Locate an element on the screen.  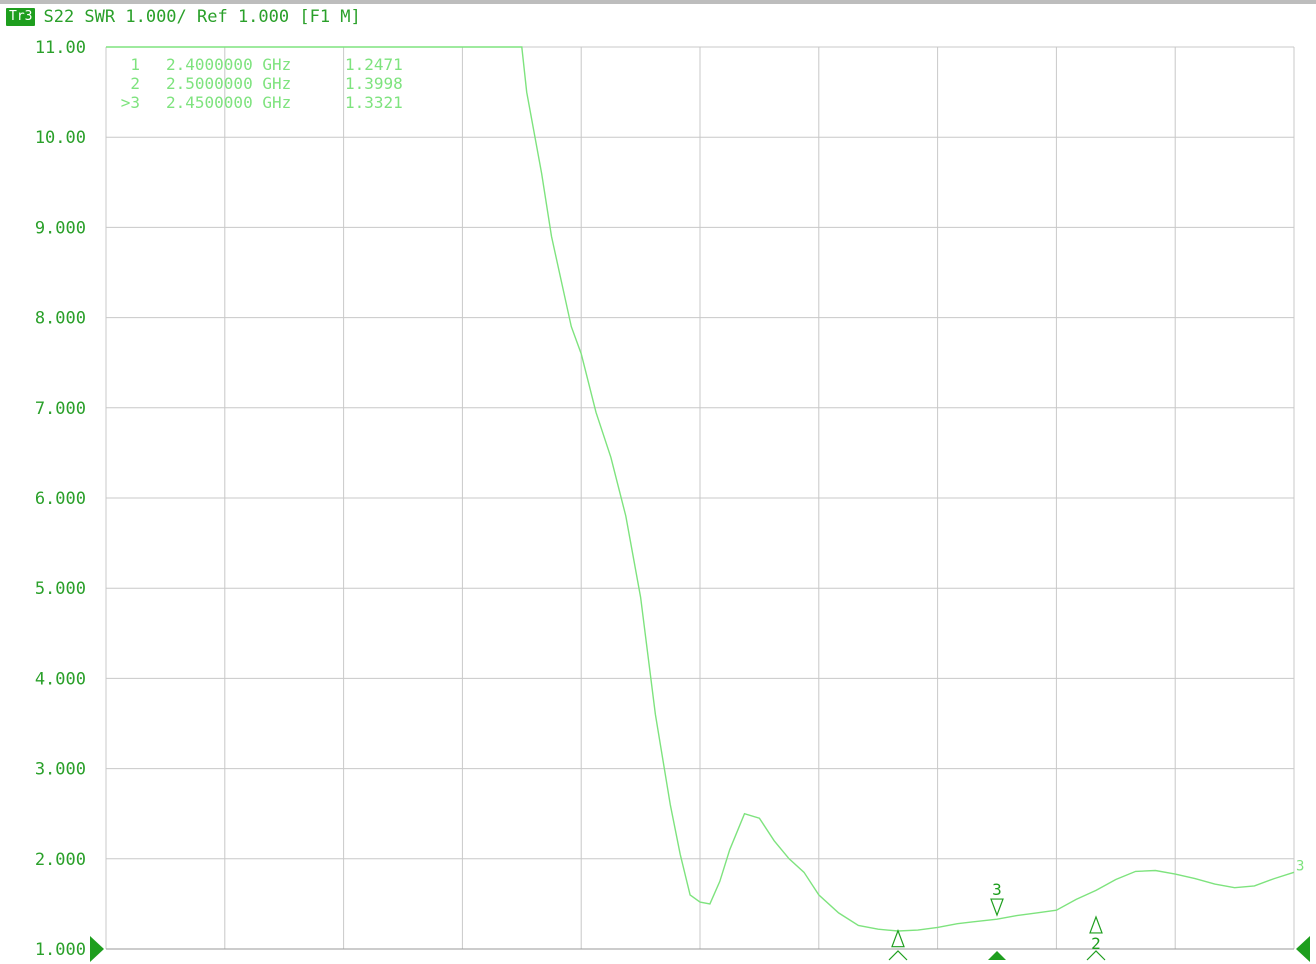
marker-table-value: 1.3321 is located at coordinates (374, 102).